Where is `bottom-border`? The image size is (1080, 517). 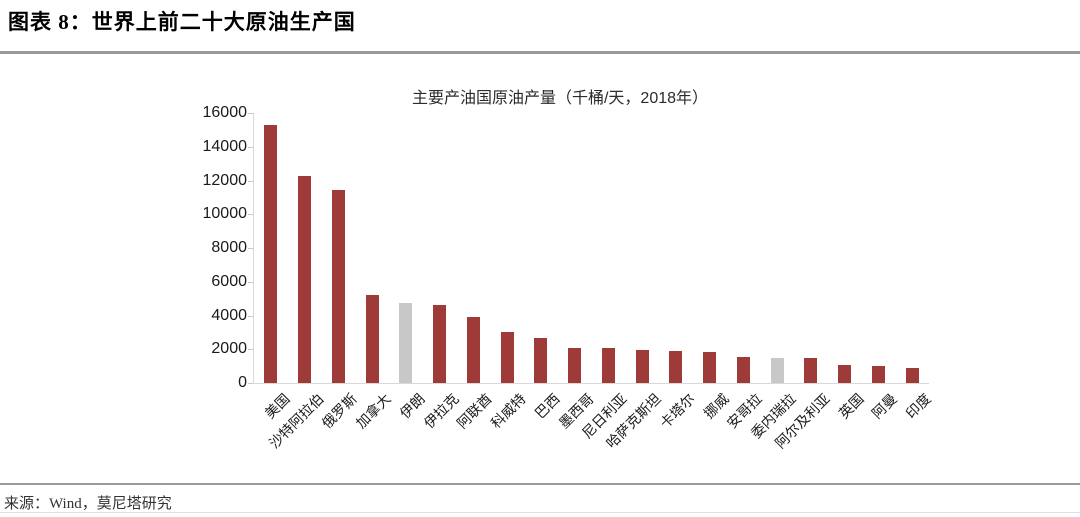
bottom-border is located at coordinates (540, 512).